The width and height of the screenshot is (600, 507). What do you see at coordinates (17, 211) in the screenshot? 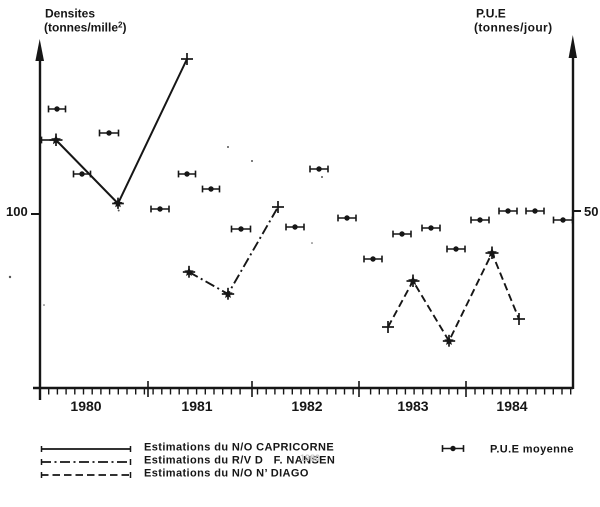
I see `svg-text: 100` at bounding box center [17, 211].